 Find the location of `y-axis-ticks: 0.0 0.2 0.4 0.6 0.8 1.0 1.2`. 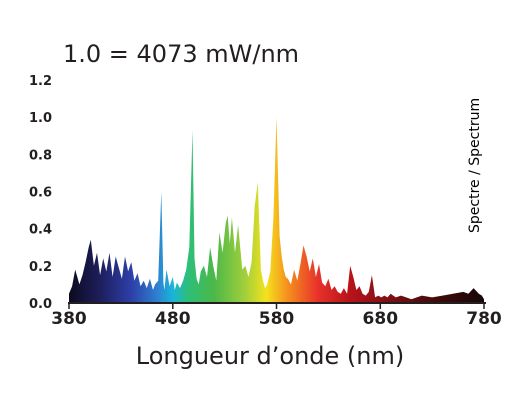

y-axis-ticks: 0.0 0.2 0.4 0.6 0.8 1.0 1.2 is located at coordinates (40, 193).